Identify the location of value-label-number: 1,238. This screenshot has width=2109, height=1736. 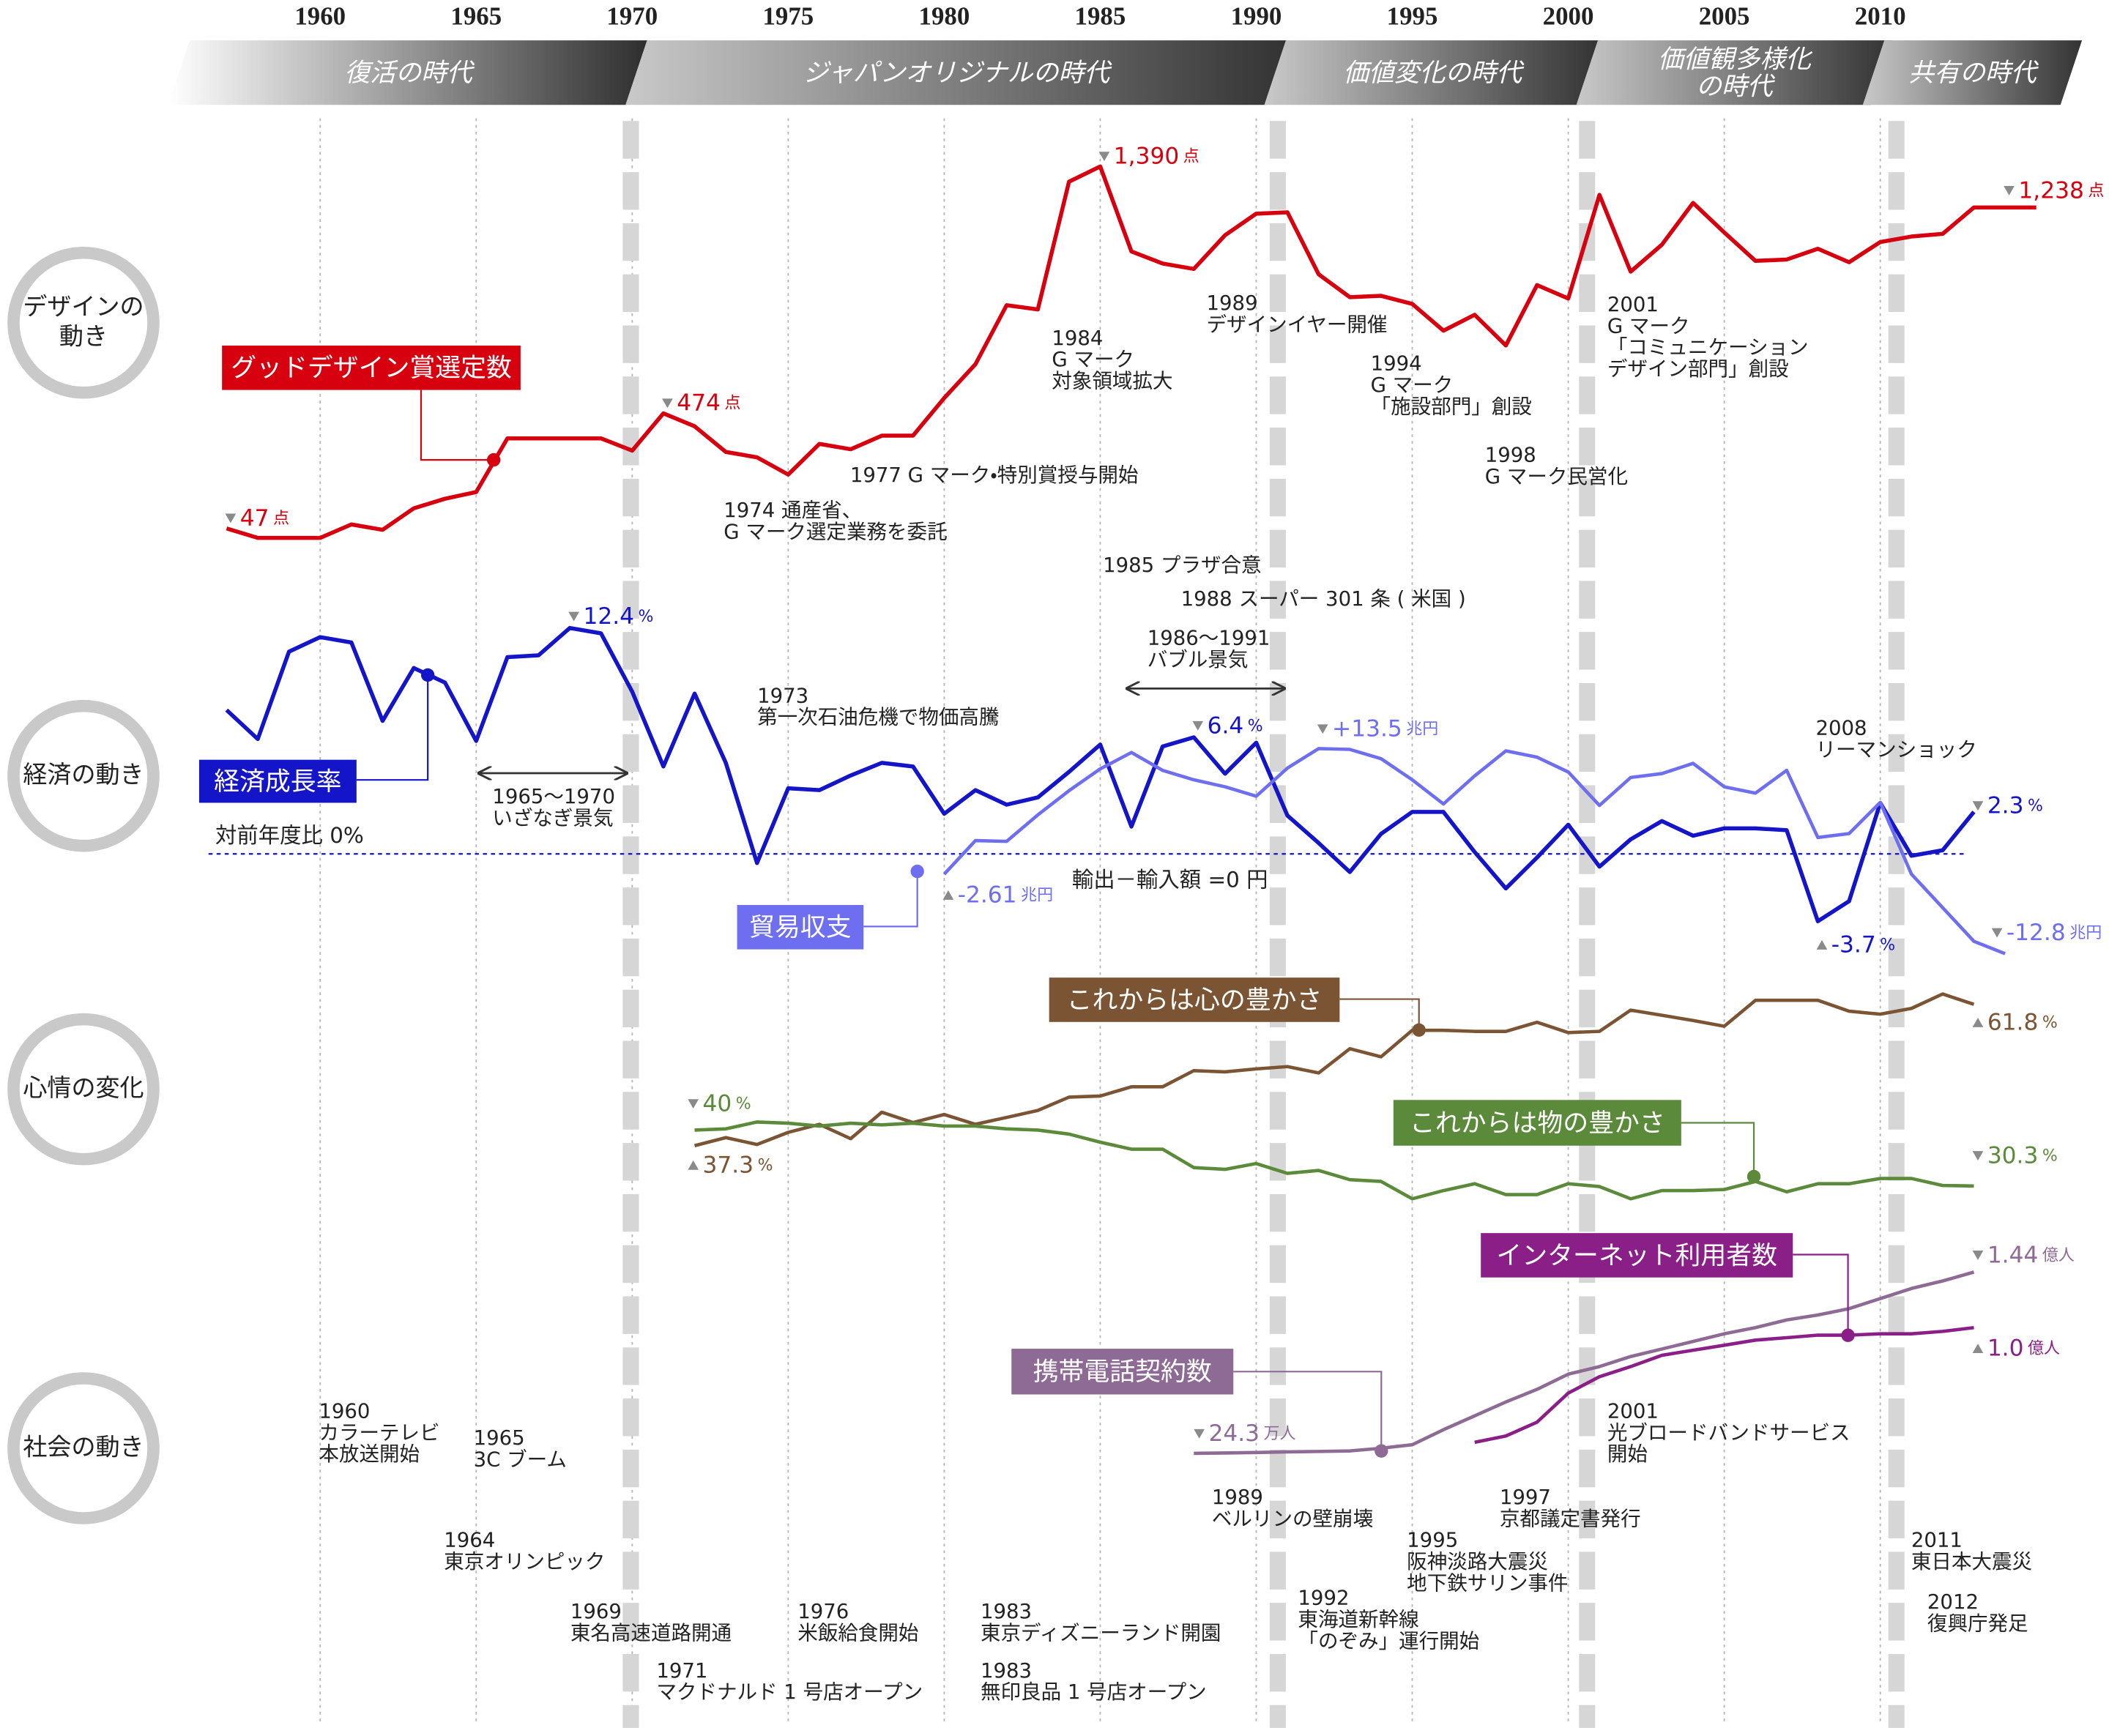
(2050, 191).